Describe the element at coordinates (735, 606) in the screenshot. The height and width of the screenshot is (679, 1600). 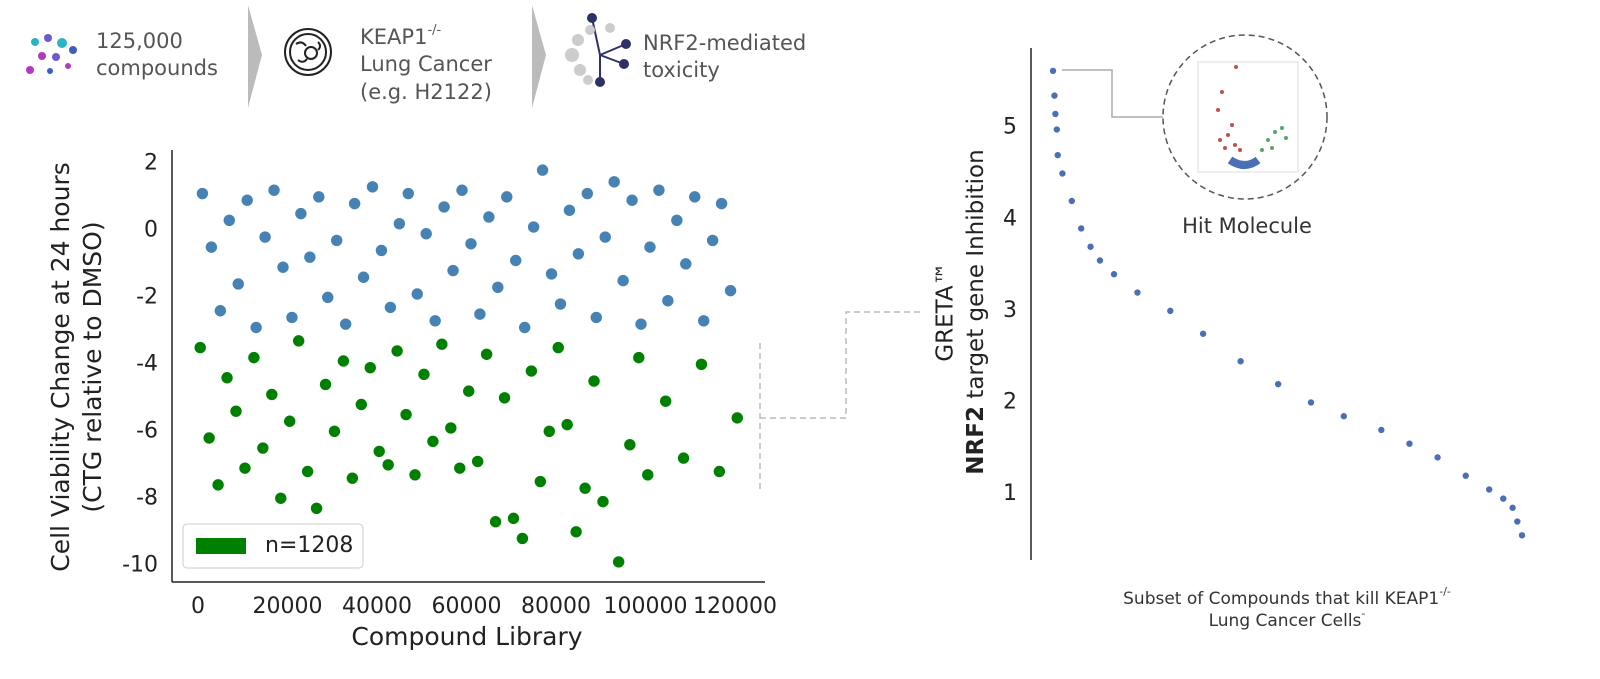
I see `x-tick-label: 120000` at that location.